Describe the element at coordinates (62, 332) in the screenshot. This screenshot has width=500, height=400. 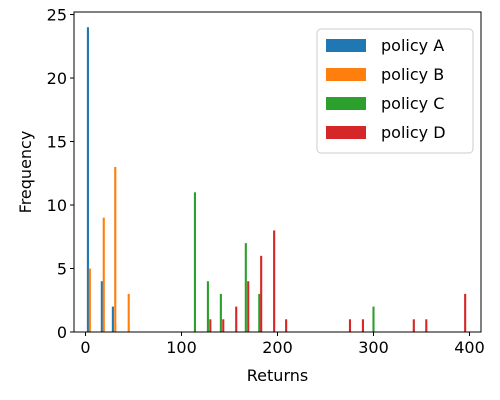
I see `y-tick-label: 0` at that location.